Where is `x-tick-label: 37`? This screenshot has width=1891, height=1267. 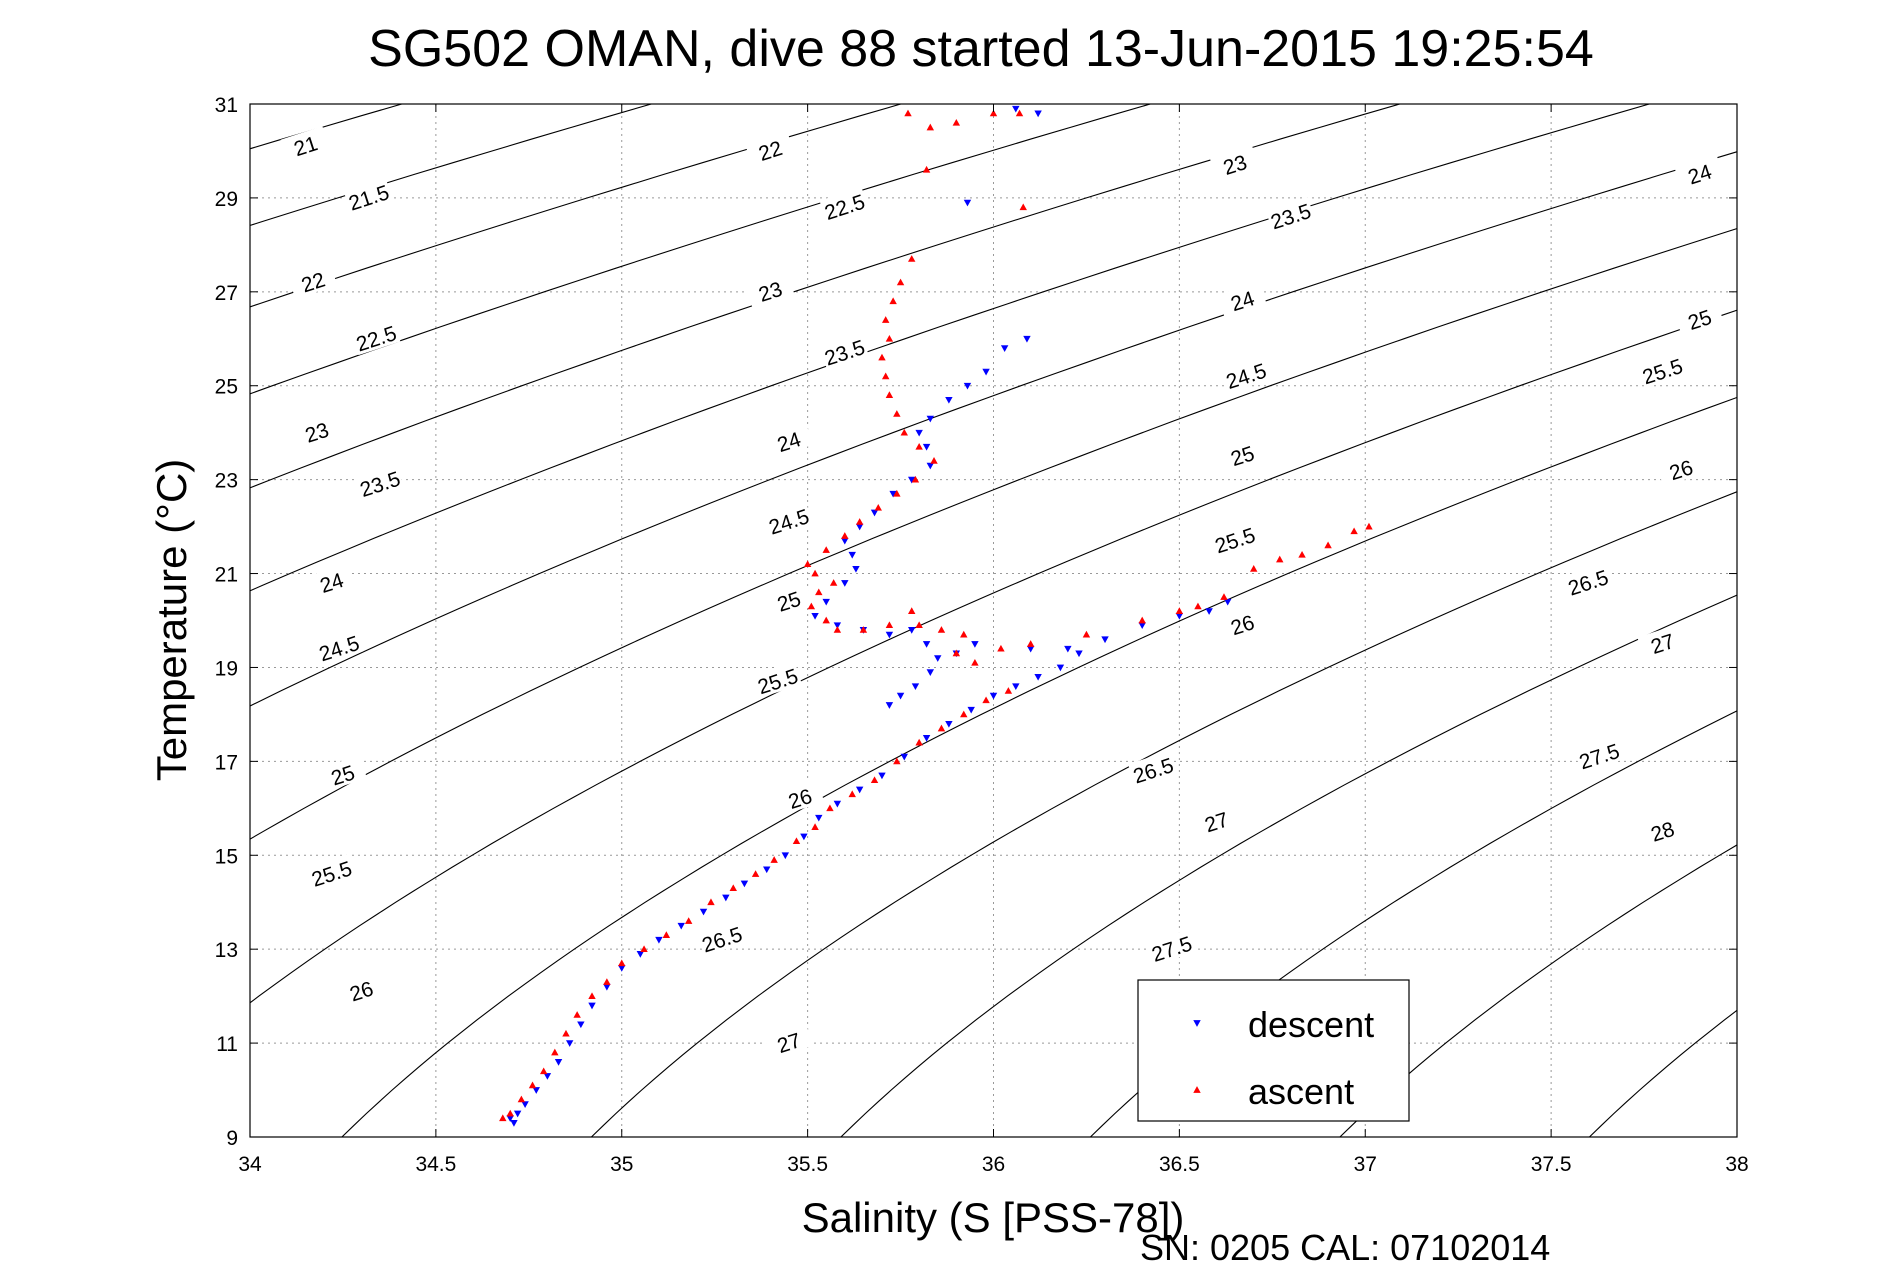
x-tick-label: 37 is located at coordinates (1365, 1164).